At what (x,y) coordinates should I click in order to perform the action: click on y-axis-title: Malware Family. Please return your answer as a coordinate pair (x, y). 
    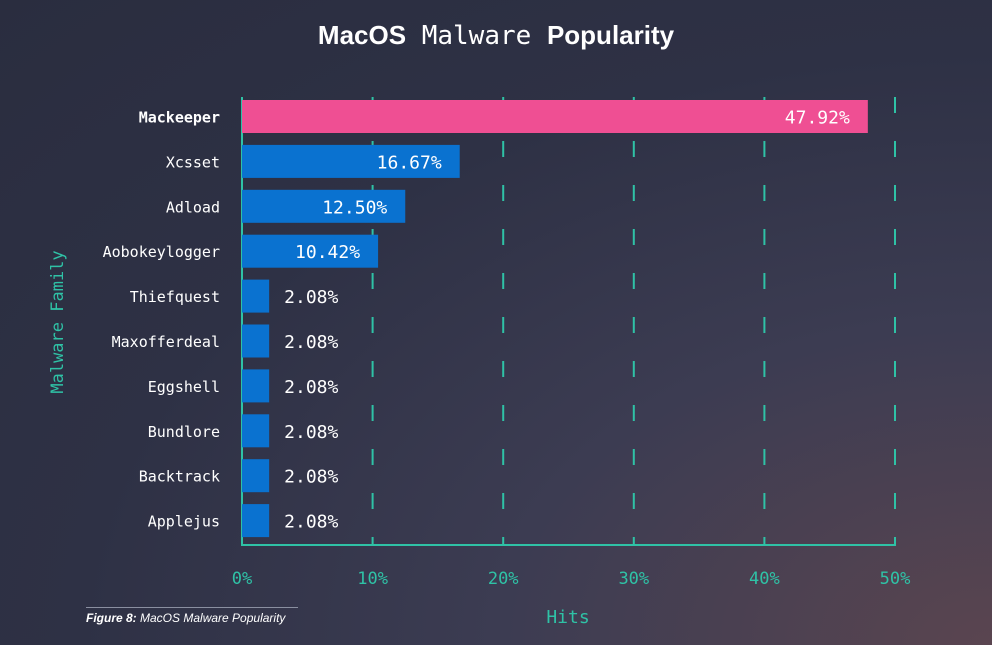
    Looking at the image, I should click on (58, 321).